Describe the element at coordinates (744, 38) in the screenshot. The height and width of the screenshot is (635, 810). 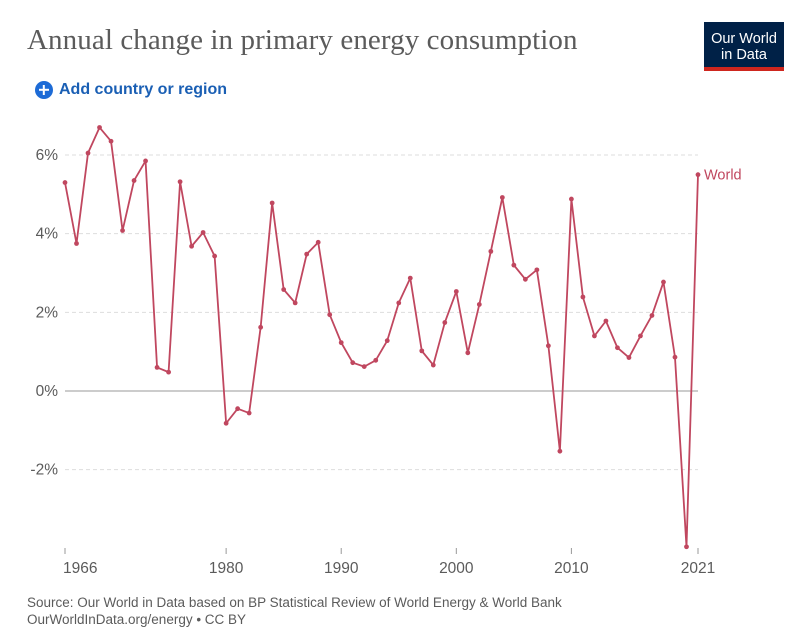
I see `logo-text-line1: Our World` at that location.